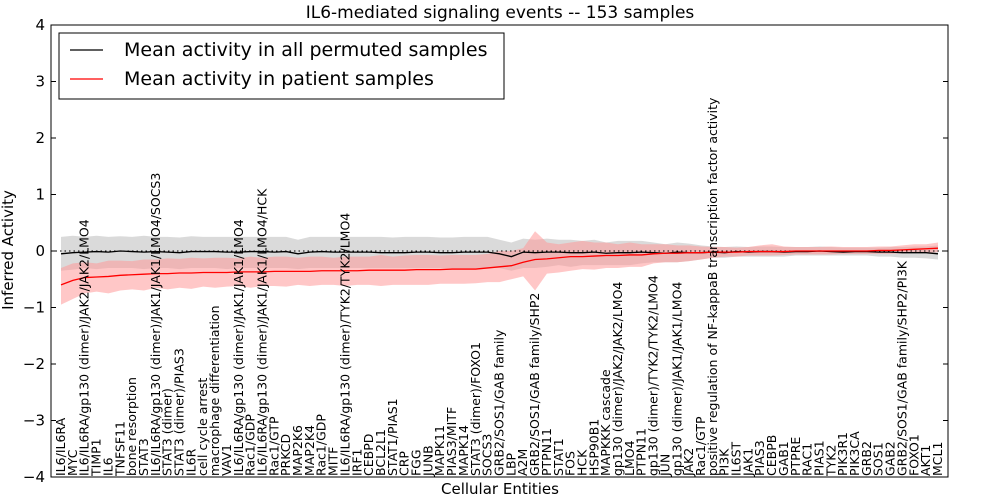  What do you see at coordinates (747, 462) in the screenshot?
I see `category-label: JAK1` at bounding box center [747, 462].